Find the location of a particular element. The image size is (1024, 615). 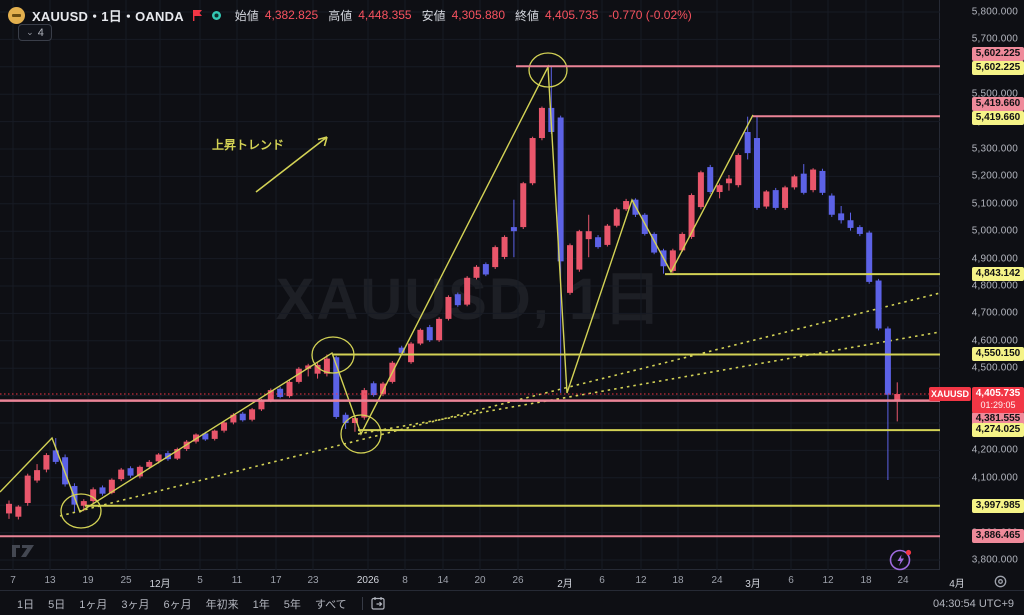

range-button-1年: 1年 is located at coordinates (261, 604).